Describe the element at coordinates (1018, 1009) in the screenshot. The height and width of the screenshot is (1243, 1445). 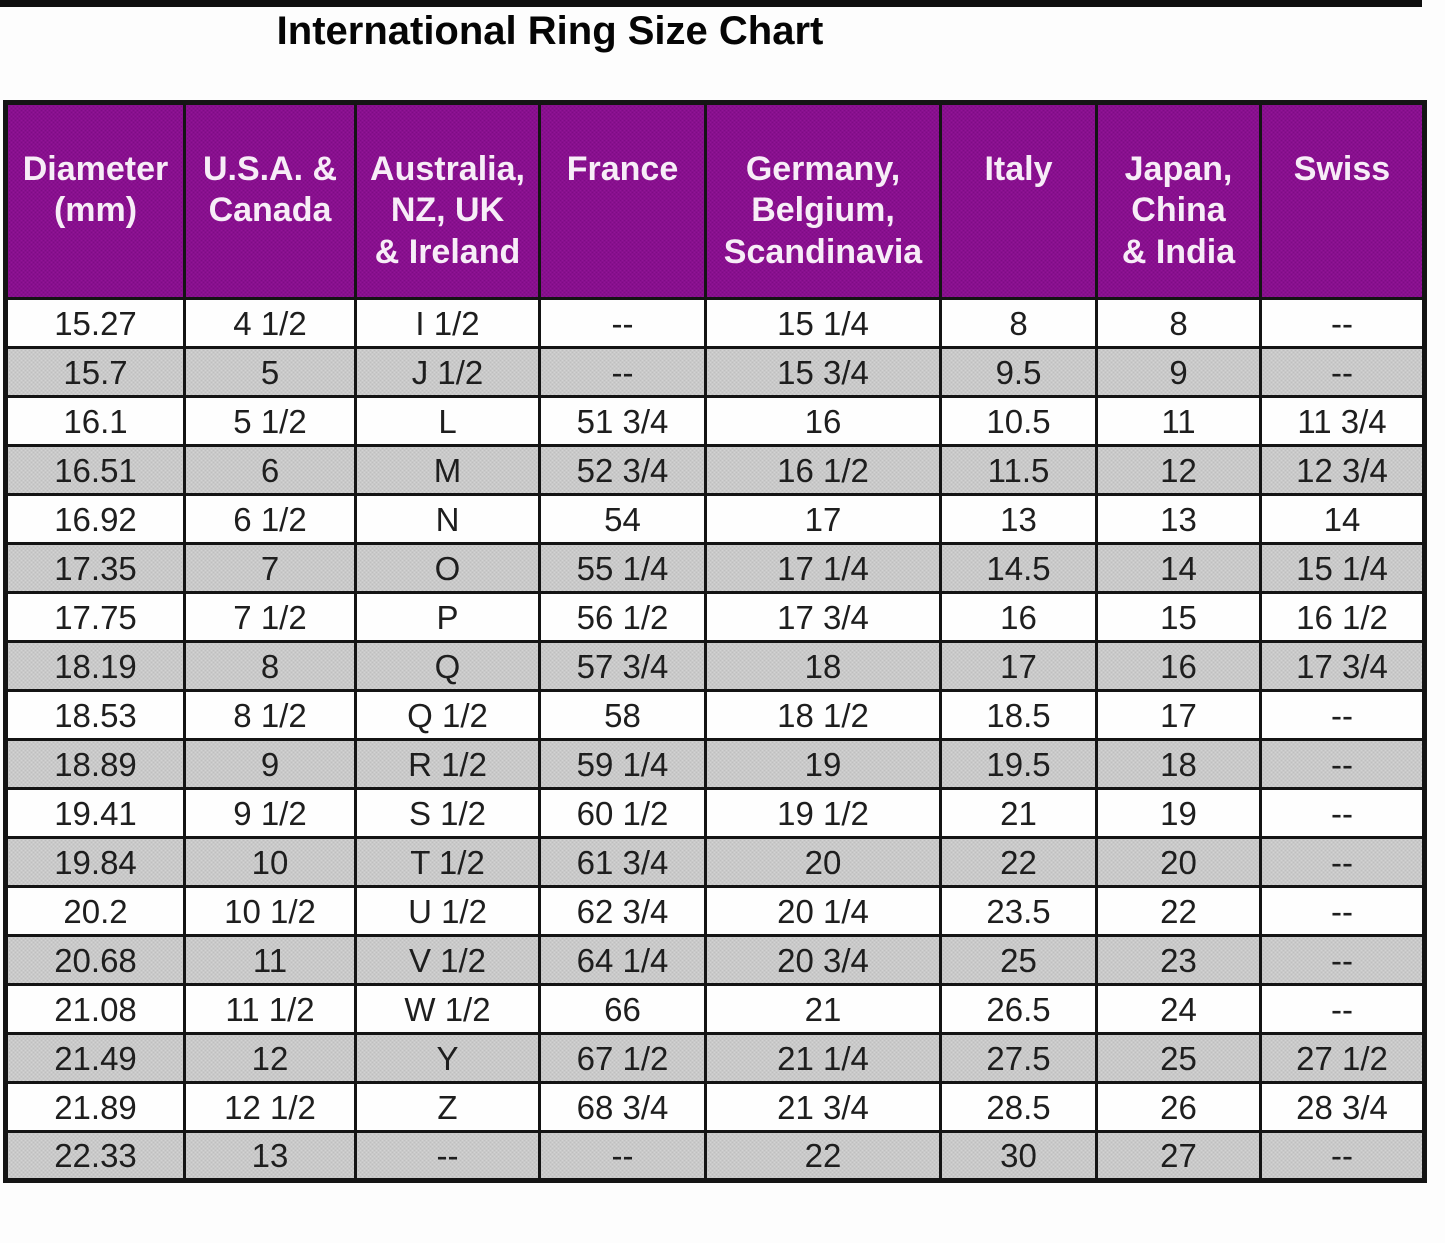
I see `table-cell: 26.5` at that location.